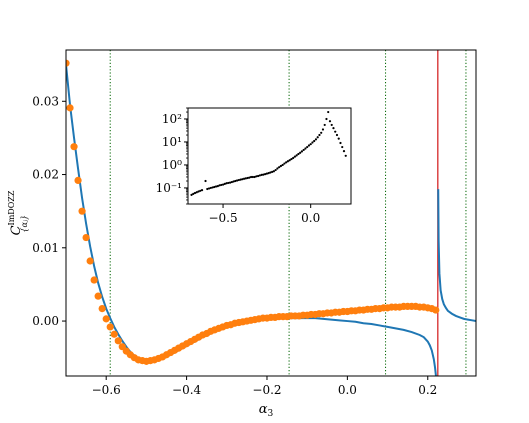  What do you see at coordinates (45, 321) in the screenshot?
I see `y-tick-label: 0.00` at bounding box center [45, 321].